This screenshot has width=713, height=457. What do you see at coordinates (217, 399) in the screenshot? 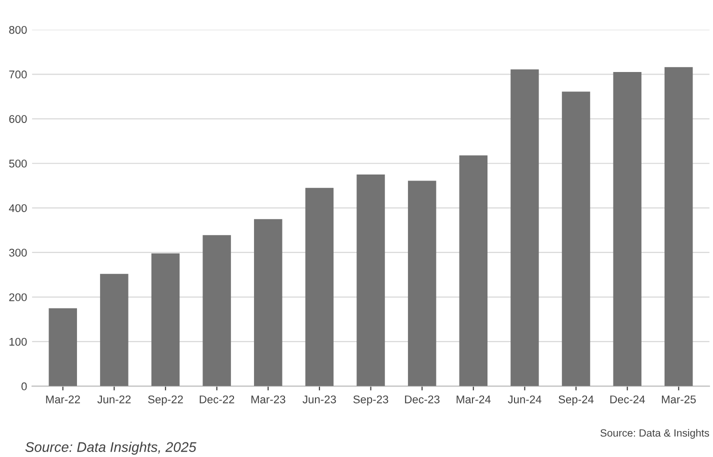
I see `x-tick-label: Dec-22` at bounding box center [217, 399].